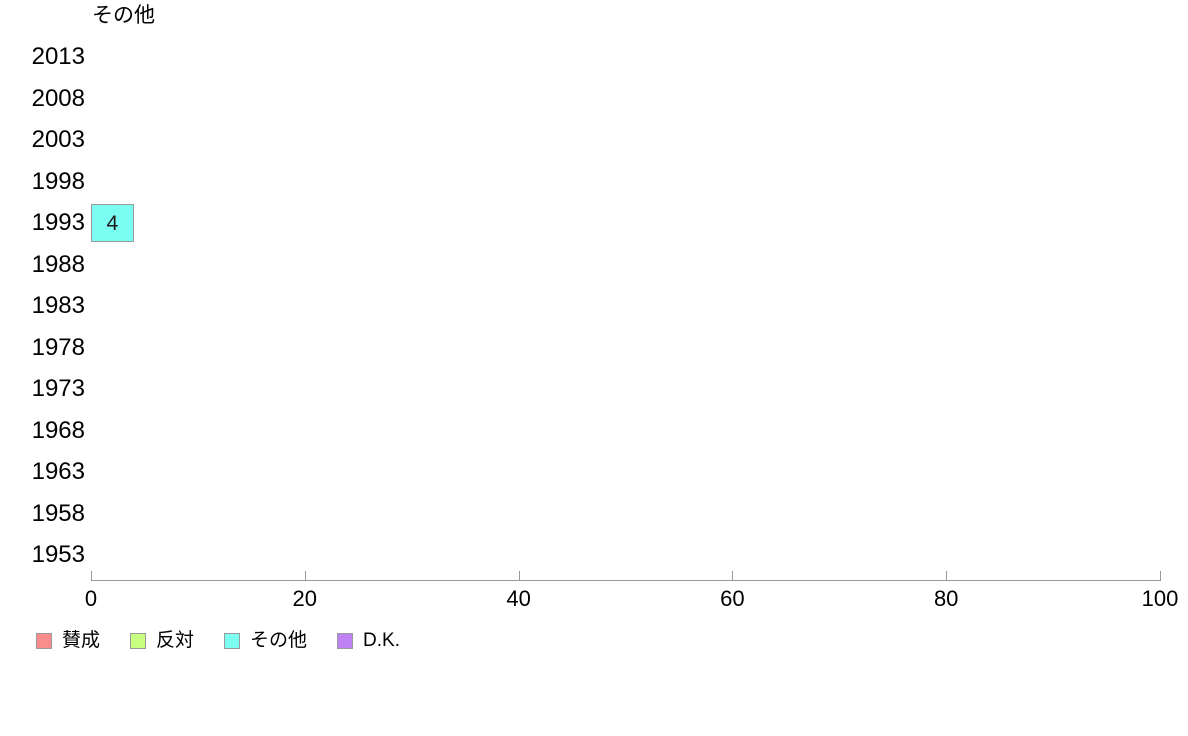  I want to click on x-axis-tick-label: 60, so click(732, 598).